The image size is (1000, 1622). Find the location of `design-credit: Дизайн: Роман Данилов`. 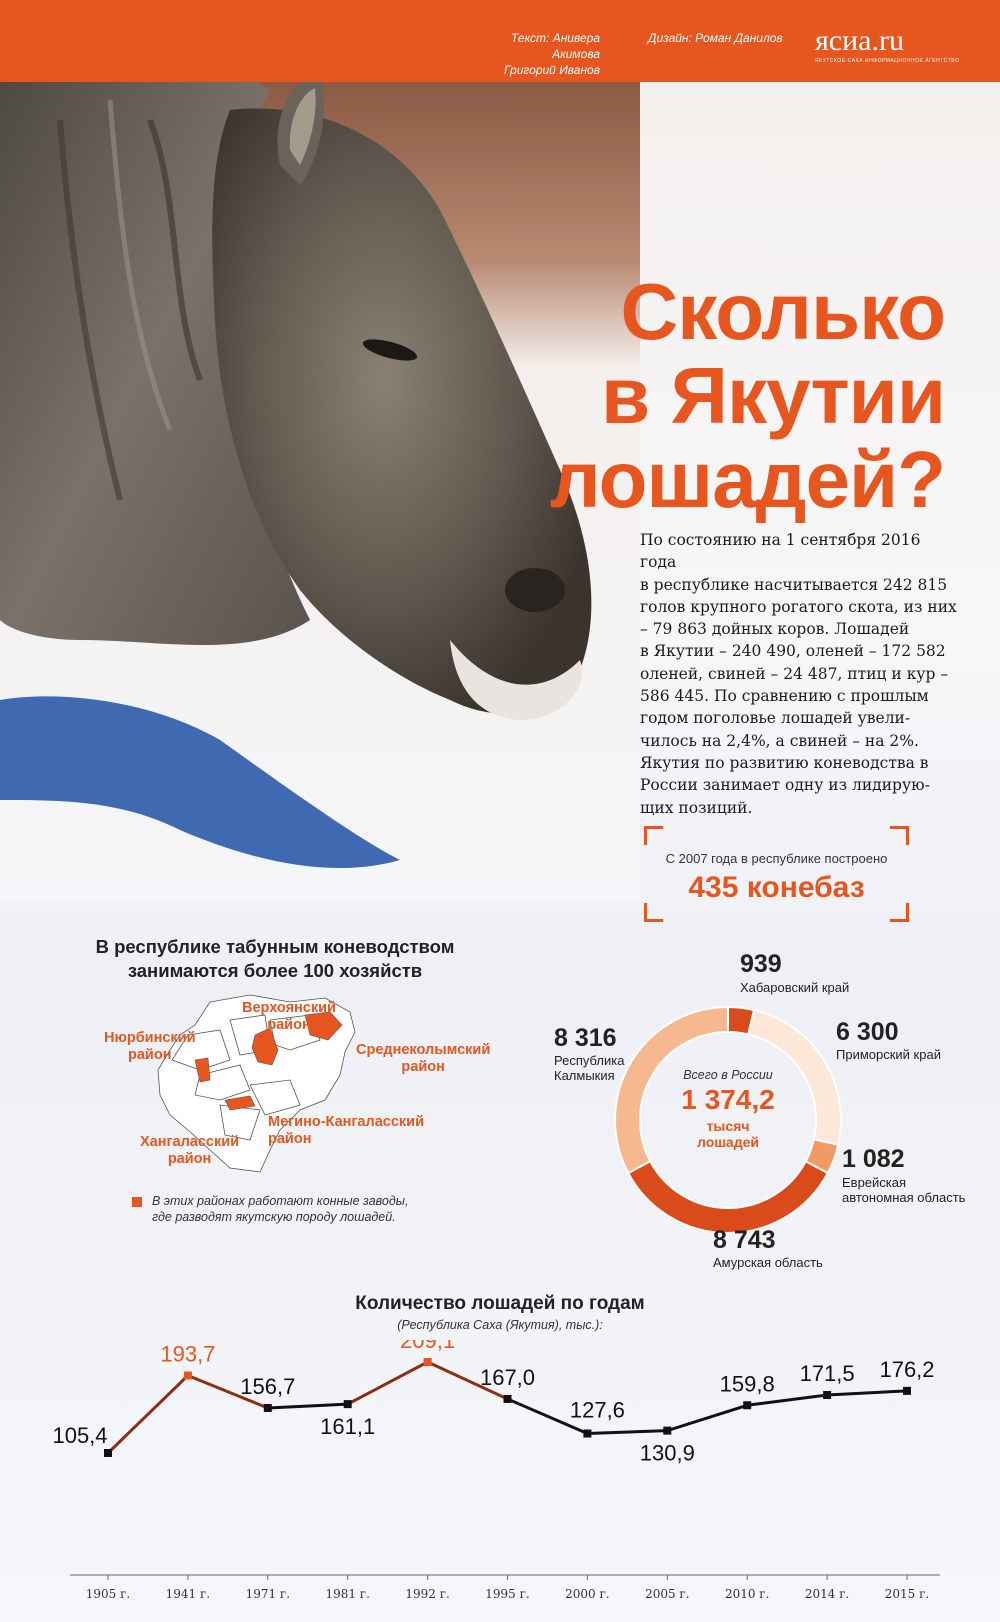

design-credit: Дизайн: Роман Данилов is located at coordinates (715, 38).